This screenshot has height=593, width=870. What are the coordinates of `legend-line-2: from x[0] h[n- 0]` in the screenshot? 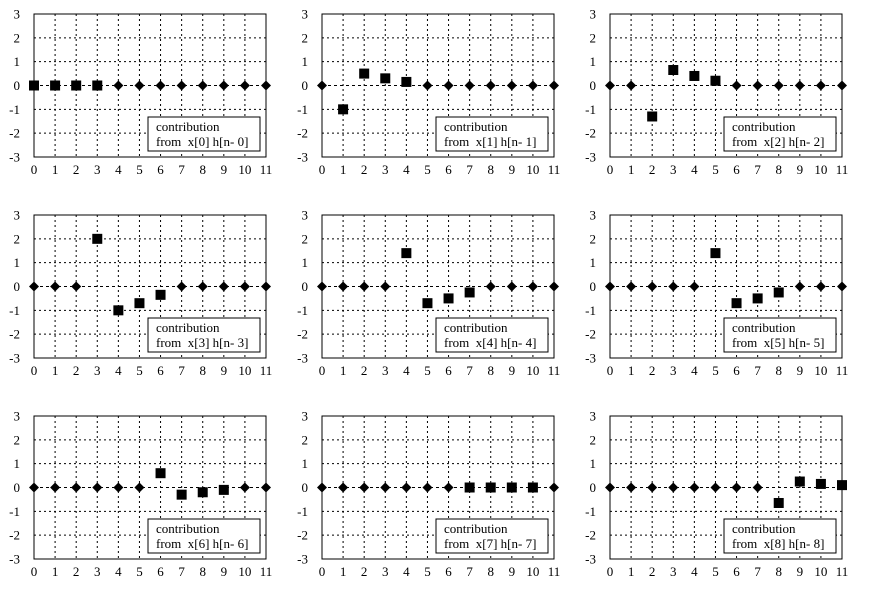 It's located at (202, 141).